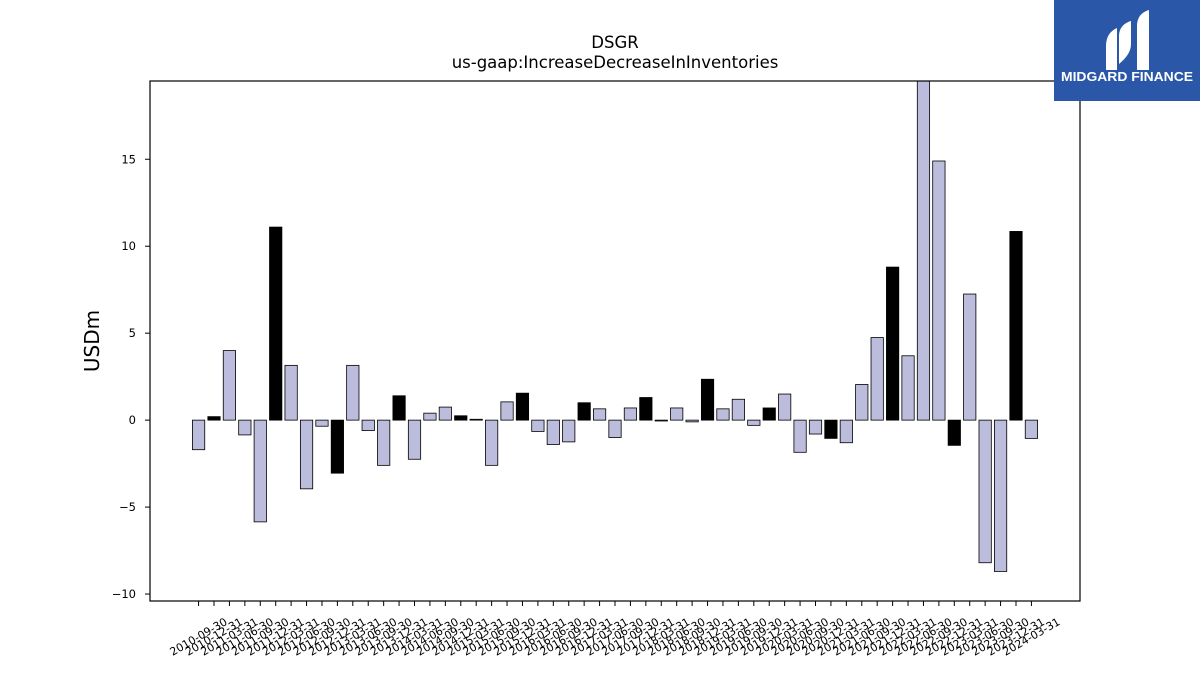 Image resolution: width=1200 pixels, height=675 pixels. What do you see at coordinates (128, 246) in the screenshot?
I see `y-tick-label: 10` at bounding box center [128, 246].